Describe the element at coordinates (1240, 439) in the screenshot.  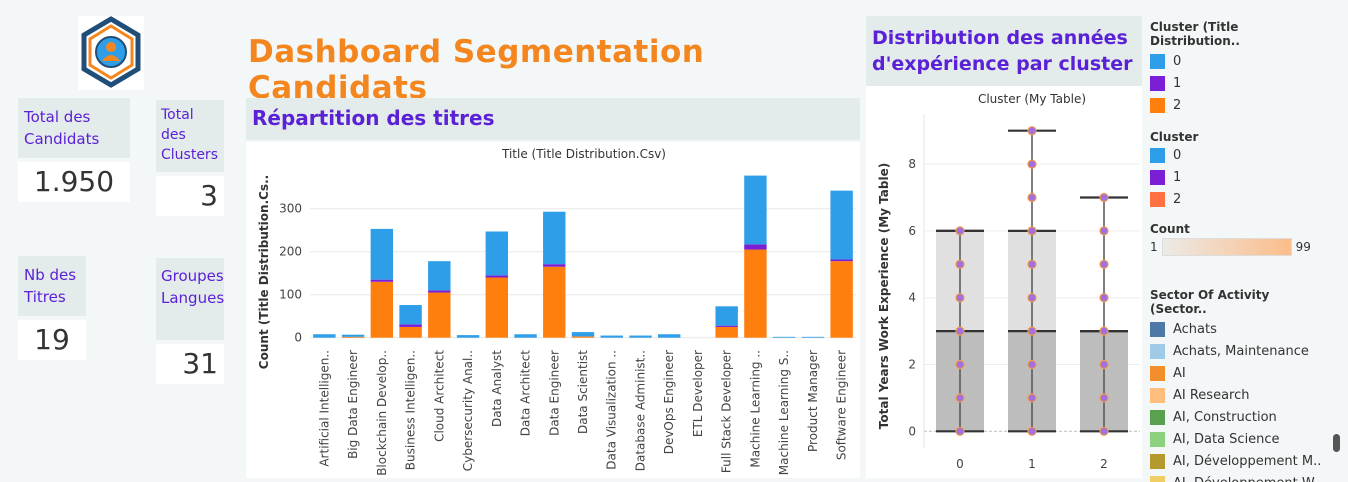
I see `legend-sector-item: AI, Data Science` at that location.